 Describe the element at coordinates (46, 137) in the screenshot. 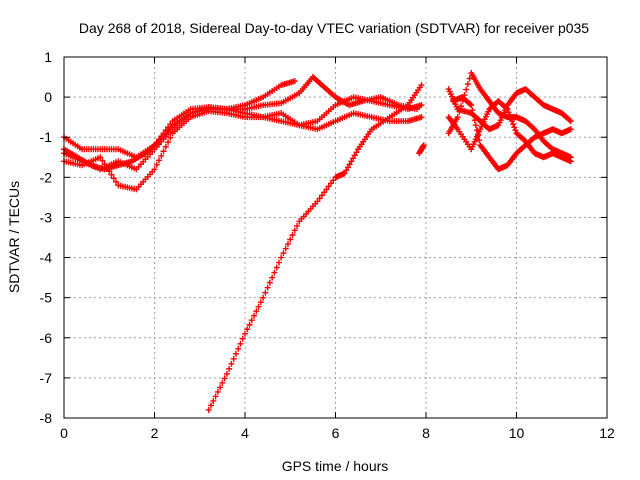

I see `y-tick-label: -1` at that location.